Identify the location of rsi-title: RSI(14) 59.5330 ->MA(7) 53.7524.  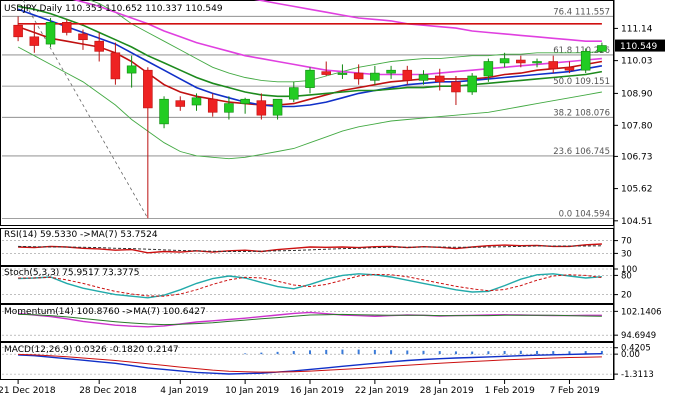
(81, 235).